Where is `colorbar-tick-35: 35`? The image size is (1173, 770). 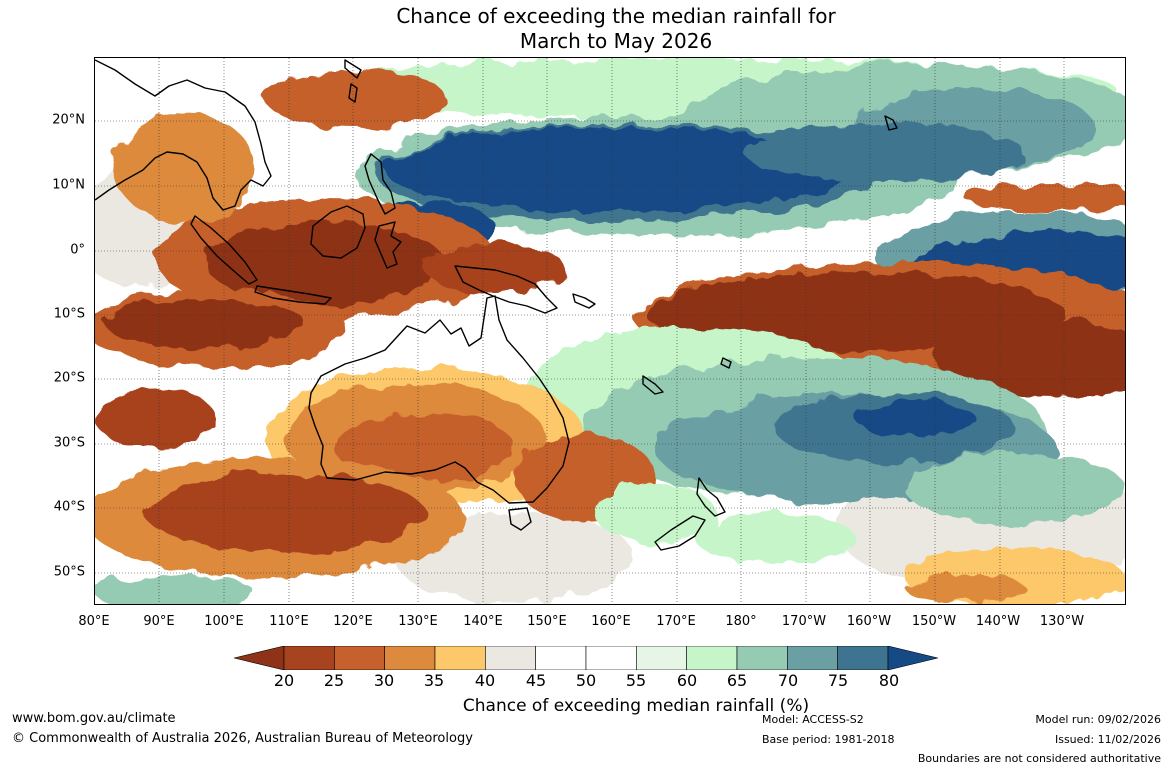 colorbar-tick-35: 35 is located at coordinates (434, 680).